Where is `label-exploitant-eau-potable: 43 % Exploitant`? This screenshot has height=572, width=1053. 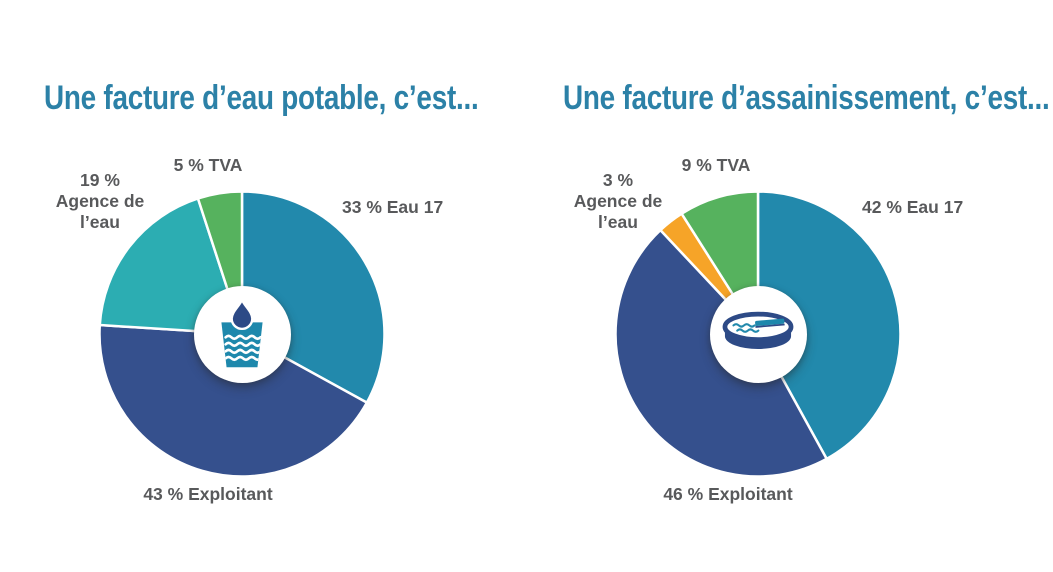 label-exploitant-eau-potable: 43 % Exploitant is located at coordinates (208, 494).